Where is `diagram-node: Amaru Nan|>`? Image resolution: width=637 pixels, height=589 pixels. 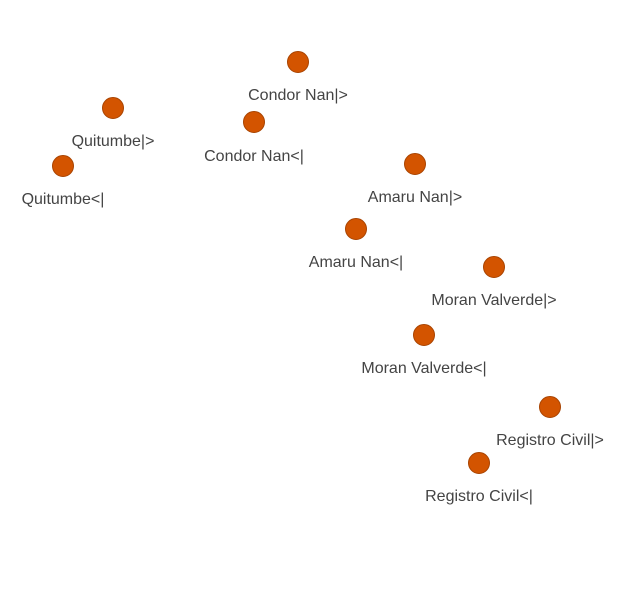
diagram-node: Amaru Nan|> is located at coordinates (415, 180).